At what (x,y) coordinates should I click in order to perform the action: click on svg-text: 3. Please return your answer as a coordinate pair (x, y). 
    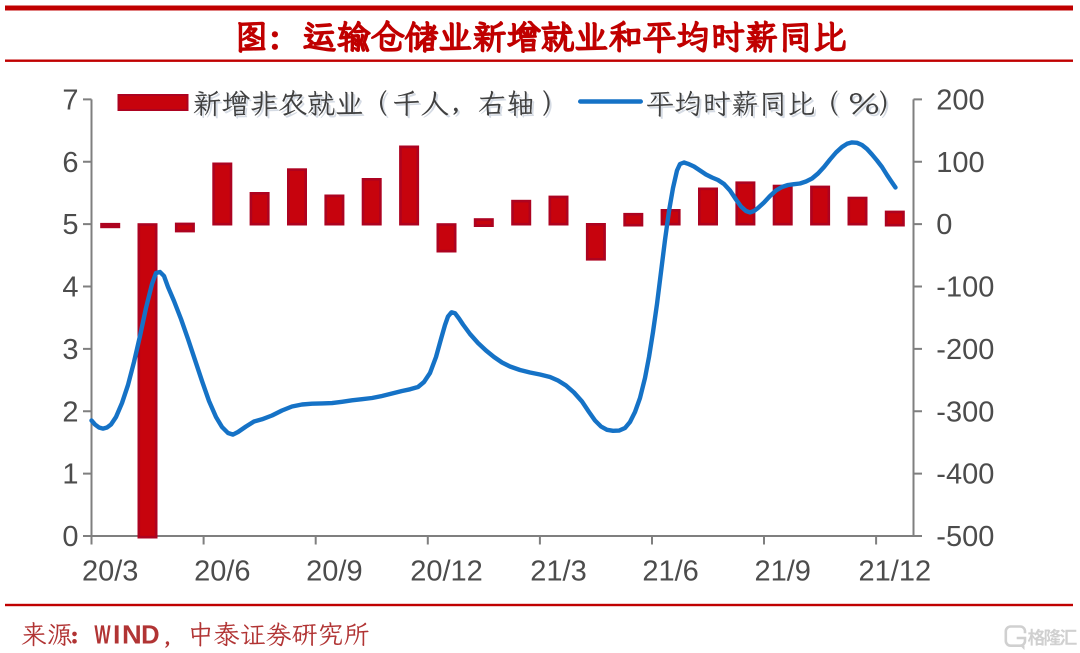
    Looking at the image, I should click on (70, 350).